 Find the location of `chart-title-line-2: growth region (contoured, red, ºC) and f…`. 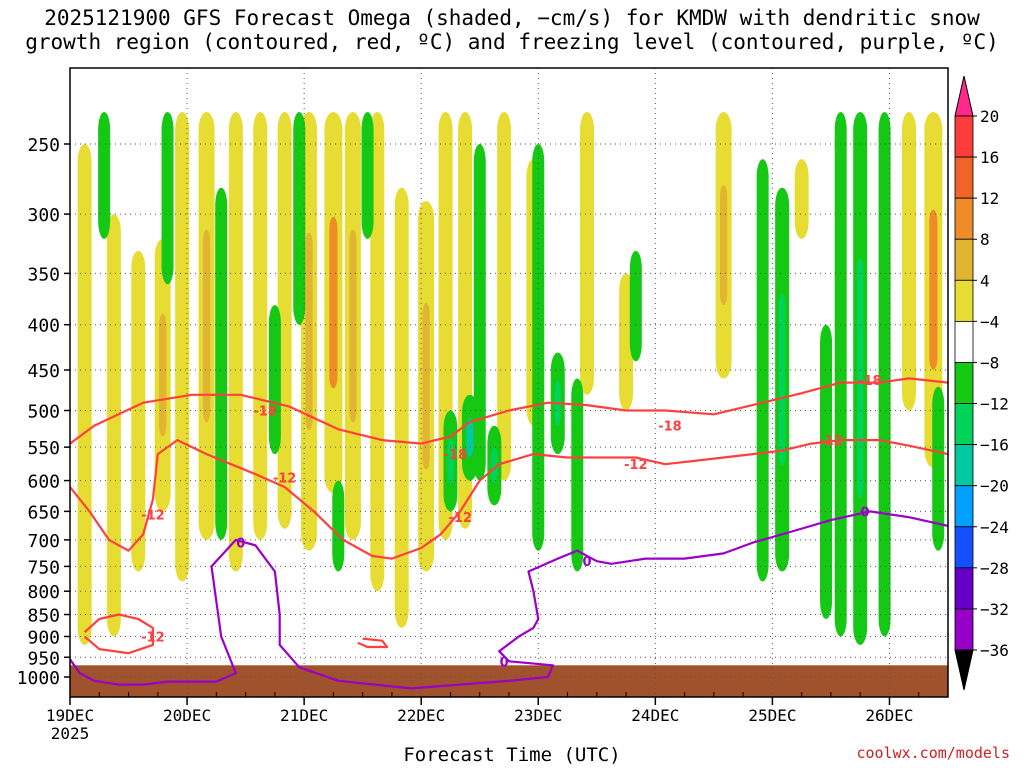

chart-title-line-2: growth region (contoured, red, ºC) and f… is located at coordinates (512, 42).